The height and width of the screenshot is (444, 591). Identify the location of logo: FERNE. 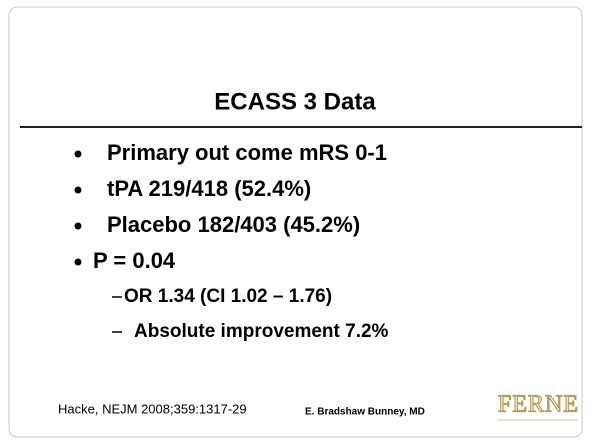
(538, 405).